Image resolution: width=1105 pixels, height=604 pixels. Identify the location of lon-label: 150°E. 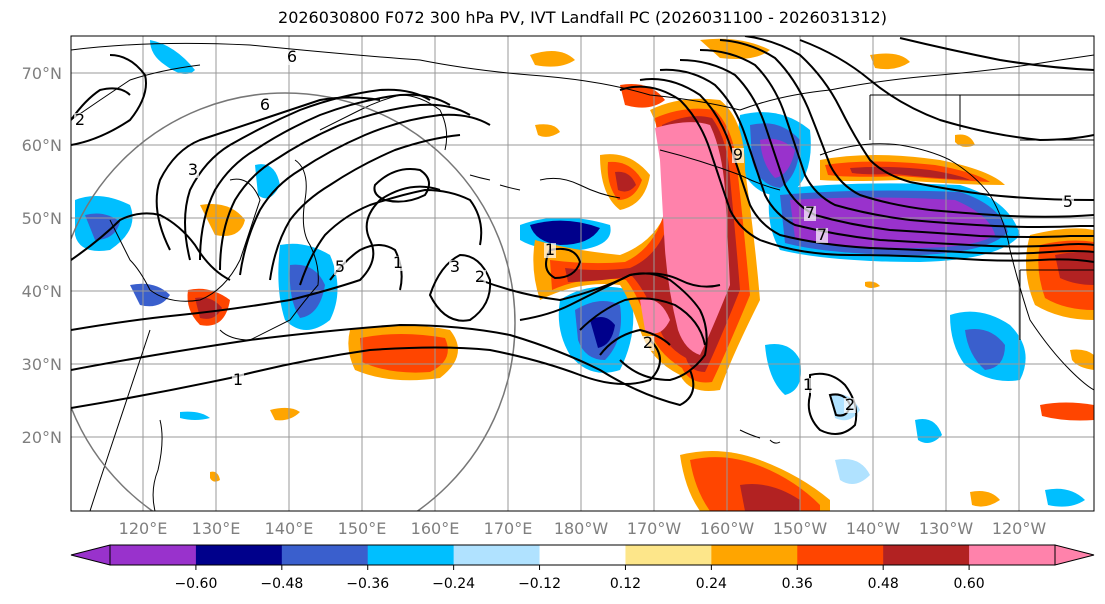
(362, 528).